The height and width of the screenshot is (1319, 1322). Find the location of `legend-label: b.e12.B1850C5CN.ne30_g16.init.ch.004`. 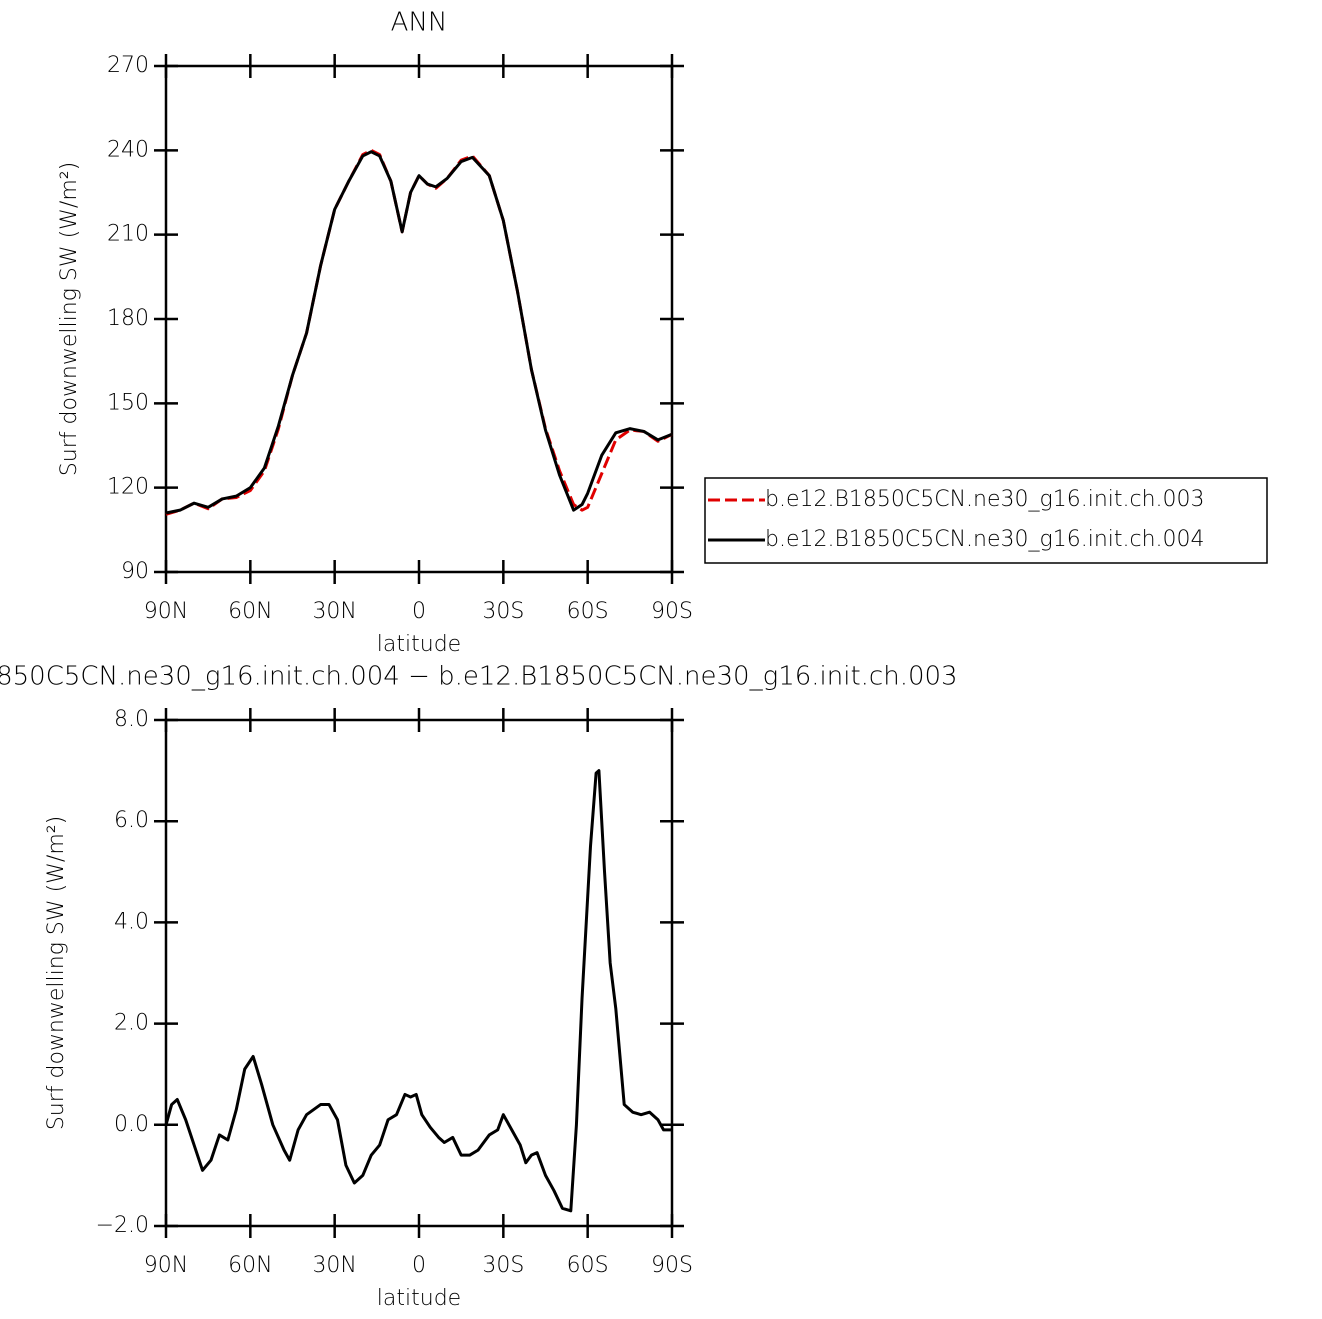

legend-label: b.e12.B1850C5CN.ne30_g16.init.ch.004 is located at coordinates (985, 539).